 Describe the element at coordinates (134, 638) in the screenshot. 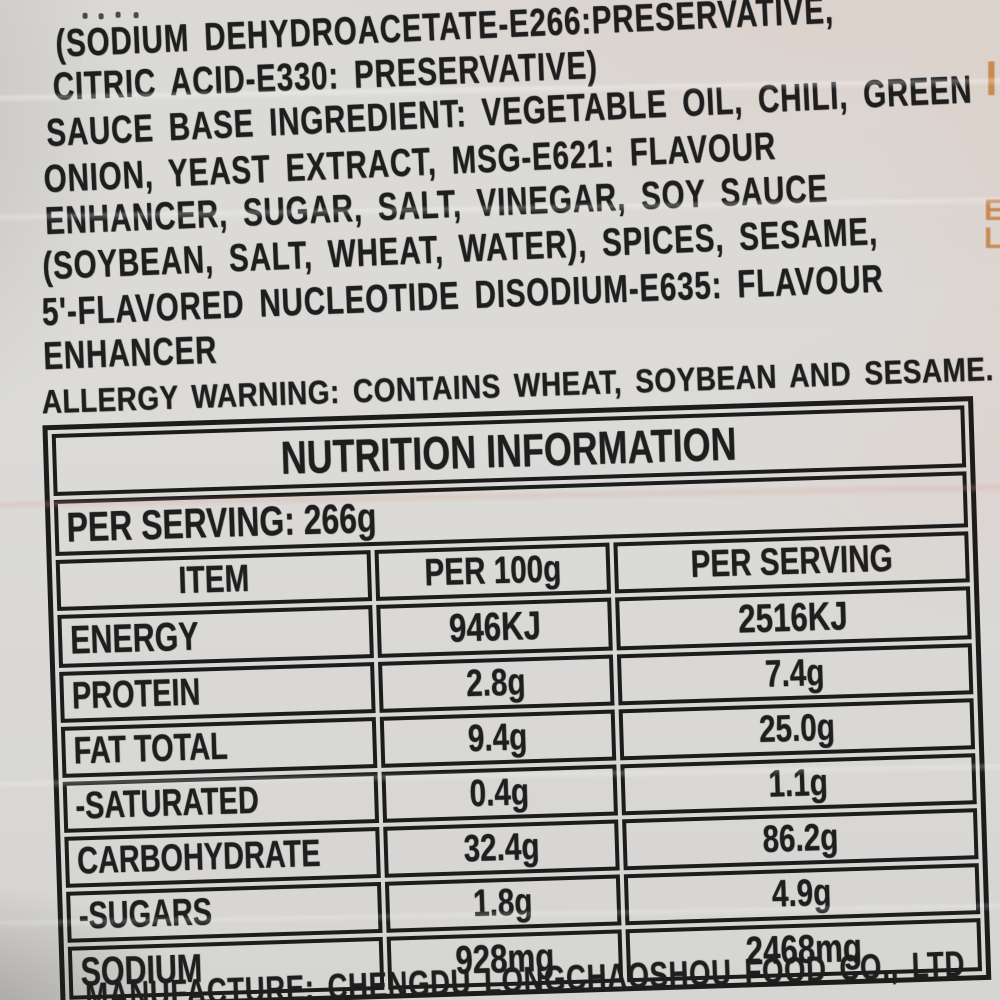

I see `nutrient-name: ENERGY` at that location.